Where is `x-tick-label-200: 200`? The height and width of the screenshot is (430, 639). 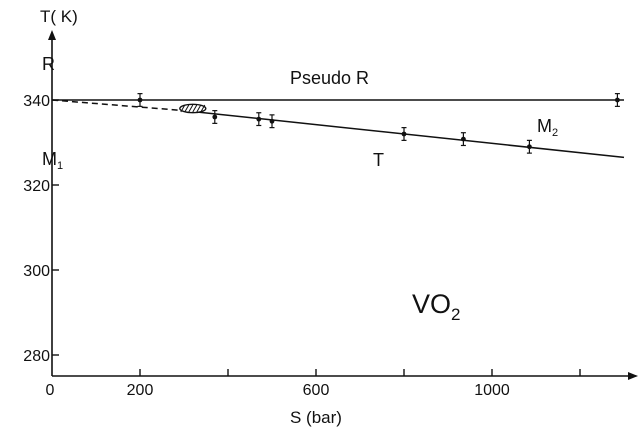 x-tick-label-200: 200 is located at coordinates (140, 390).